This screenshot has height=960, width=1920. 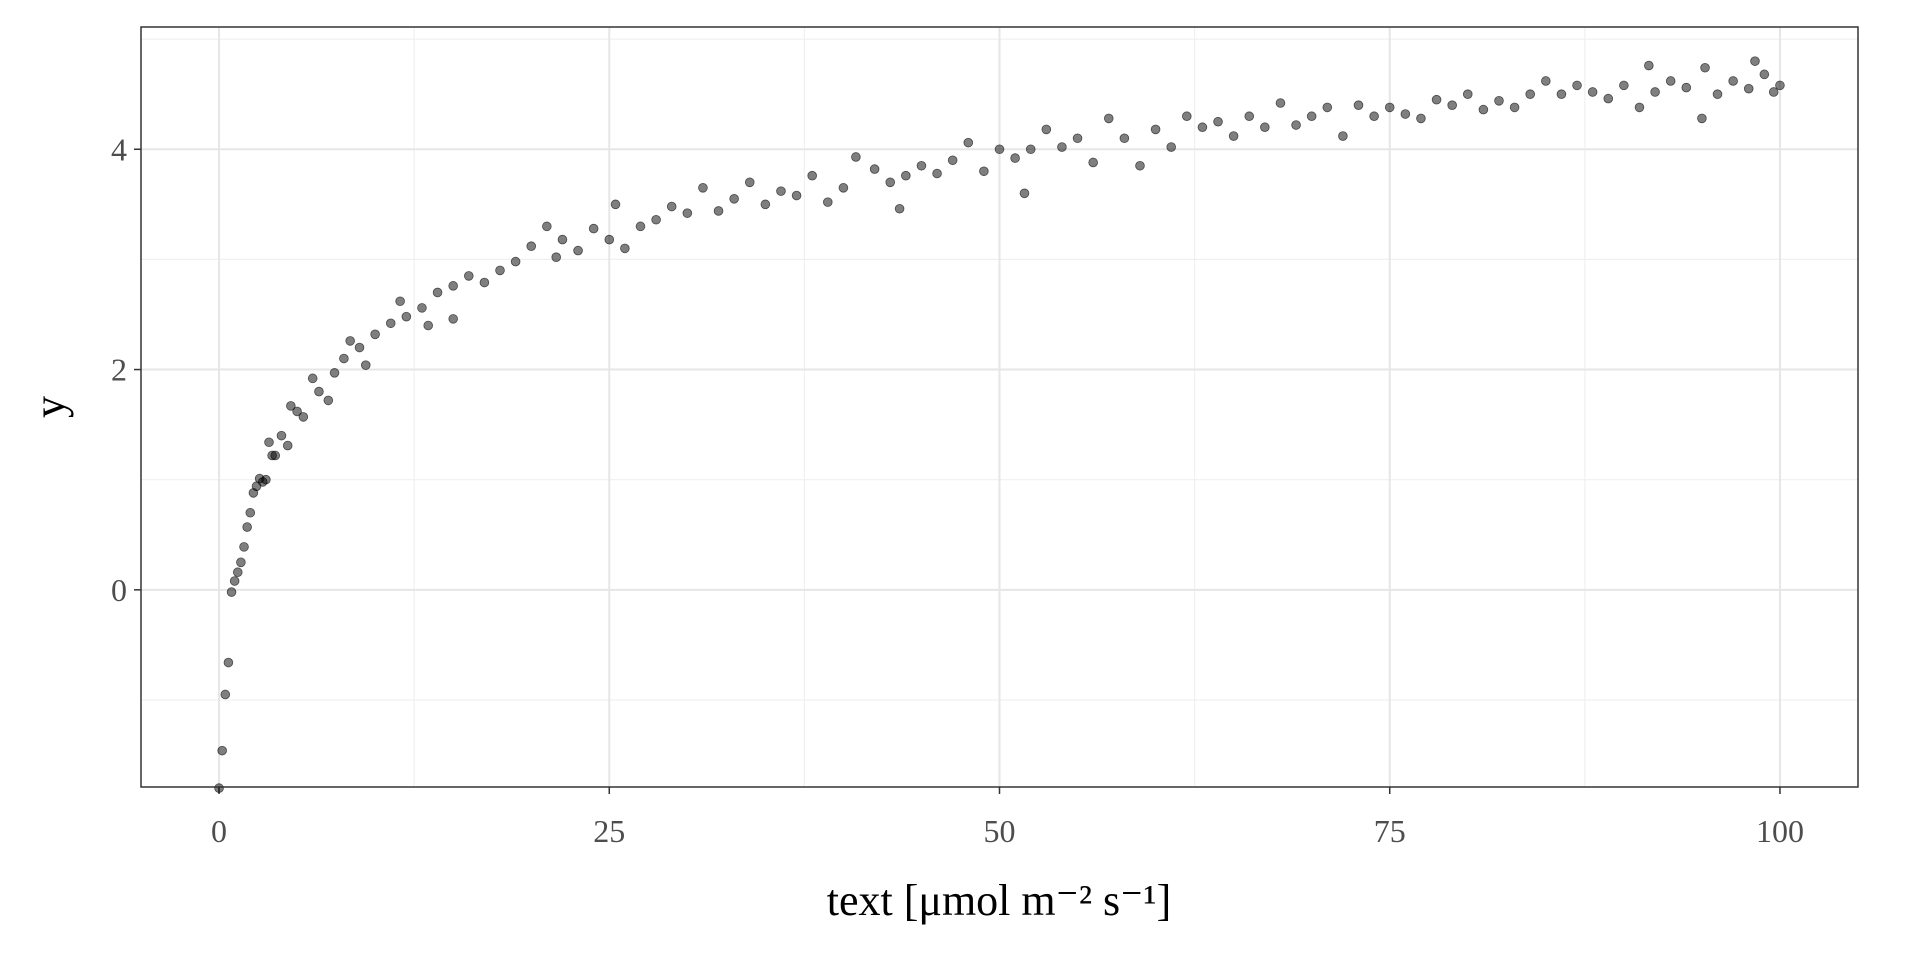 I want to click on x-axis-title: text [μmol m⁻² s⁻¹], so click(x=999, y=900).